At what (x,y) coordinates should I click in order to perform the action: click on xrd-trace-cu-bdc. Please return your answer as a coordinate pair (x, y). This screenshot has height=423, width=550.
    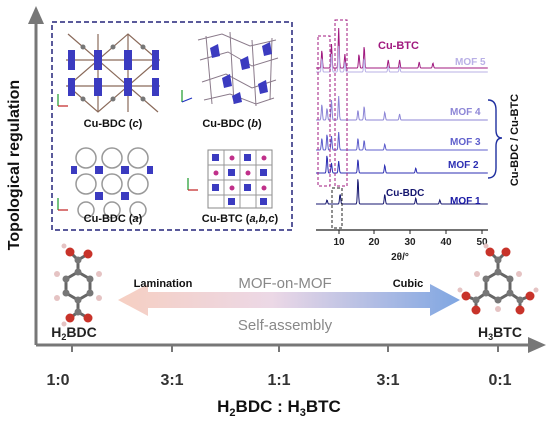
    Looking at the image, I should click on (402, 192).